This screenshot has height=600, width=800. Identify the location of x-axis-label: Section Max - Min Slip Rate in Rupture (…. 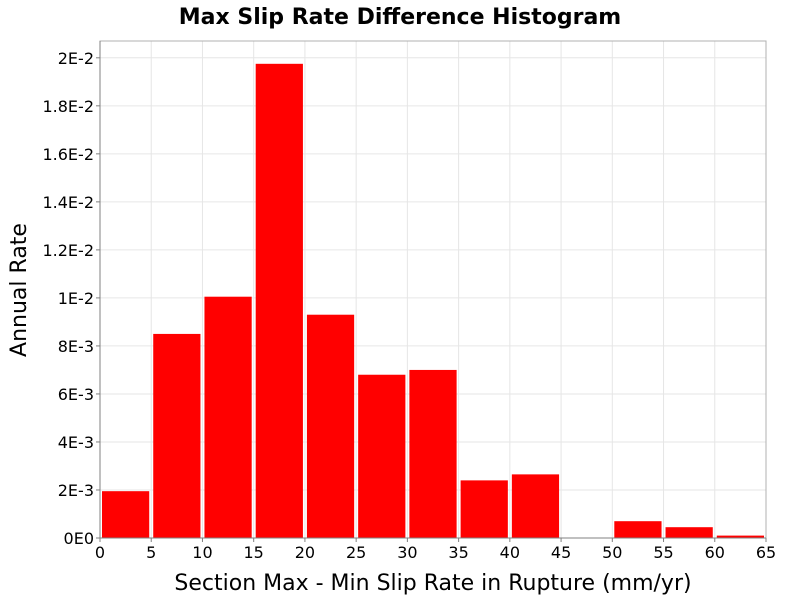
(432, 583).